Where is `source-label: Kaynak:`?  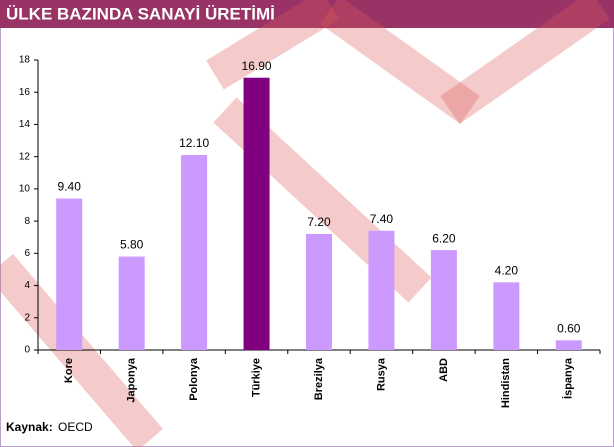 source-label: Kaynak: is located at coordinates (29, 427).